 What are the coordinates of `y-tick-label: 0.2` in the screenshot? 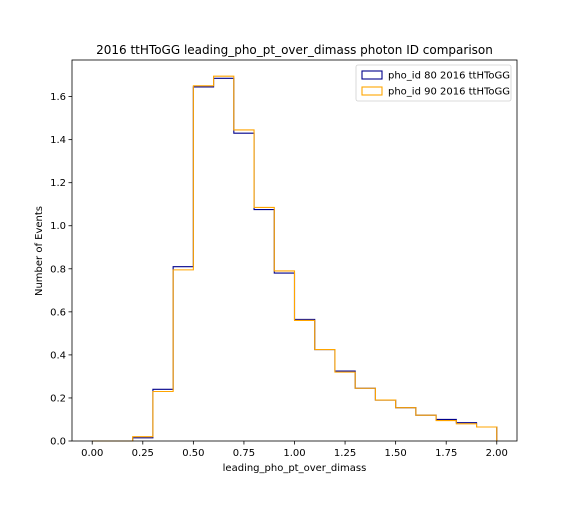 It's located at (58, 398).